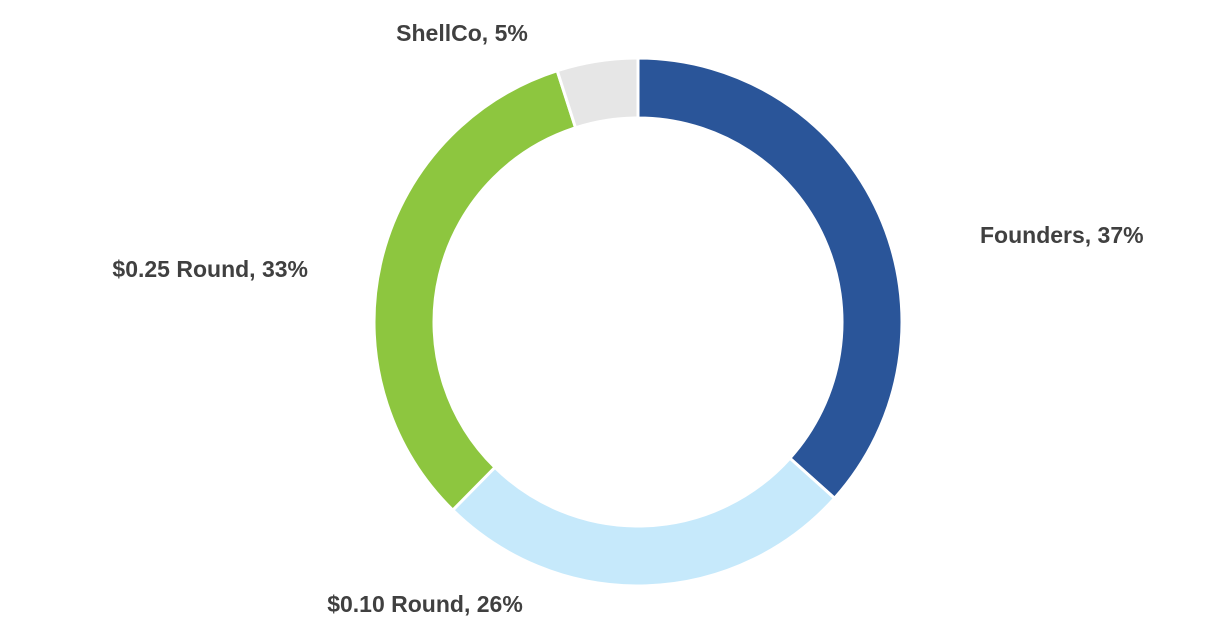  What do you see at coordinates (462, 33) in the screenshot?
I see `data-label: ShellCo, 5%` at bounding box center [462, 33].